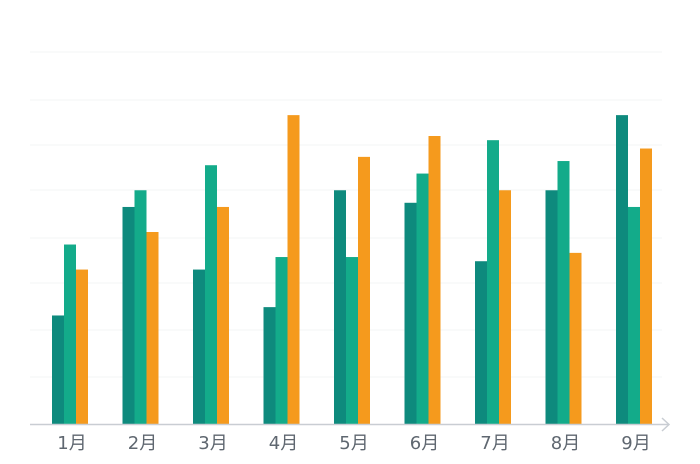 This screenshot has width=700, height=464. I want to click on x-axis-arrow-icon, so click(666, 424).